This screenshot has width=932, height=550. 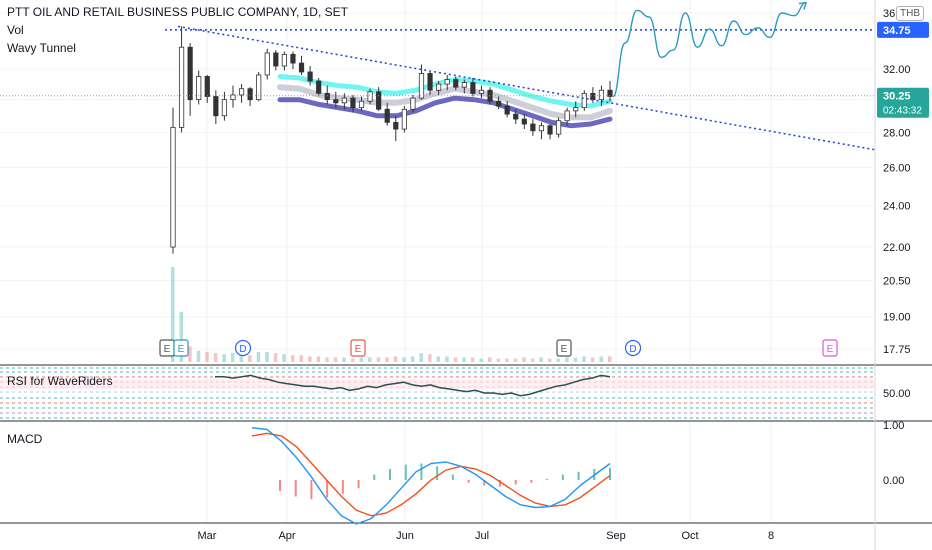 I want to click on price-tick-label: 19.00, so click(x=897, y=318).